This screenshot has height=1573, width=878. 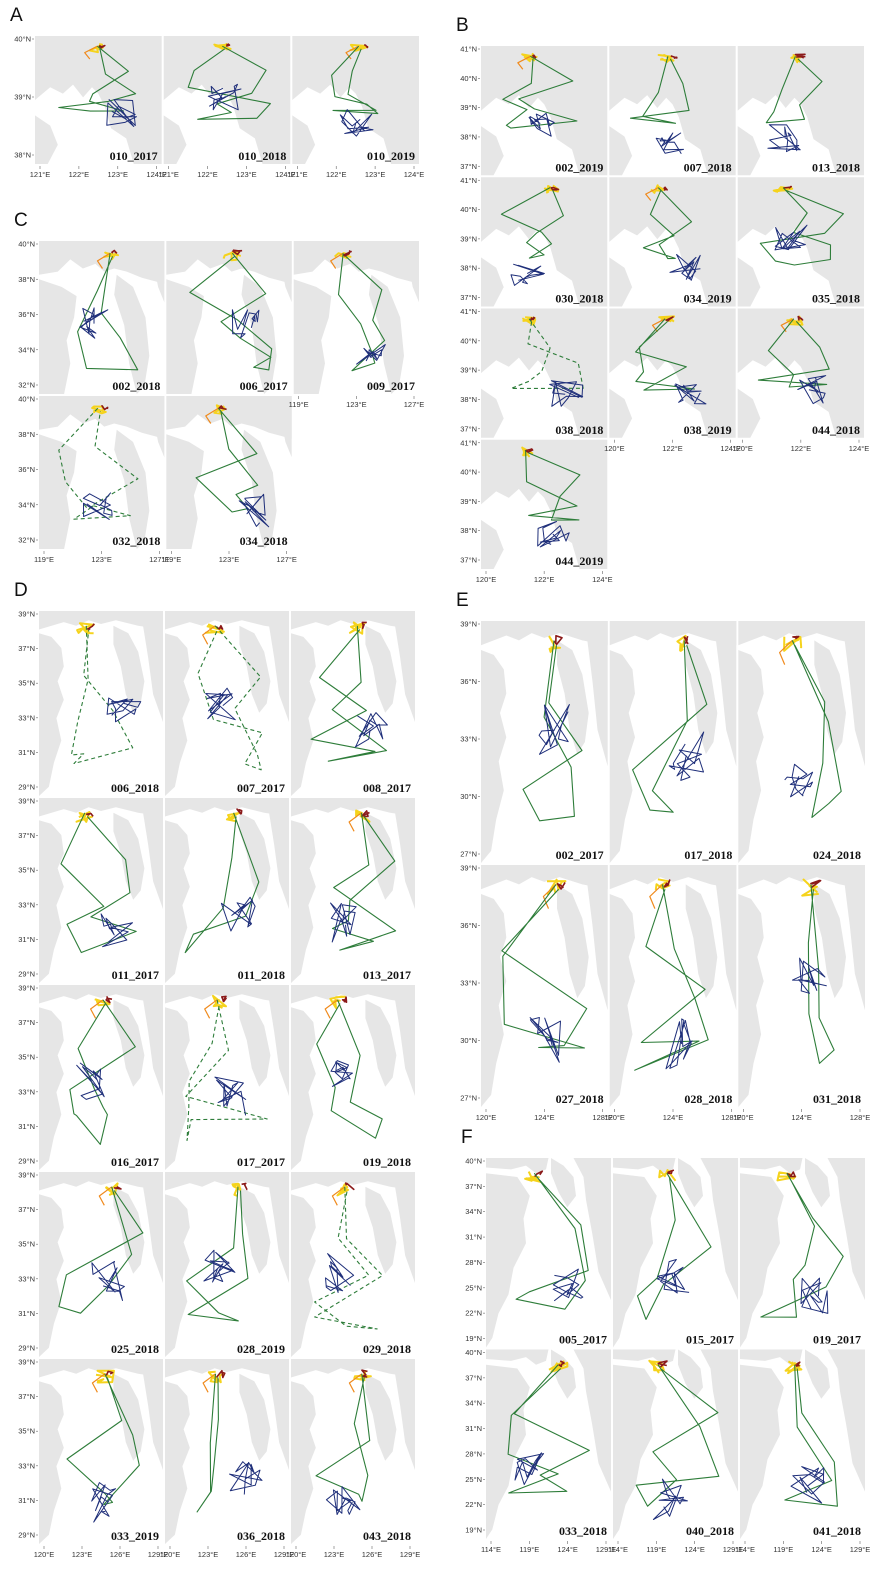 What do you see at coordinates (672, 111) in the screenshot?
I see `map-007_2018: 007_2018` at bounding box center [672, 111].